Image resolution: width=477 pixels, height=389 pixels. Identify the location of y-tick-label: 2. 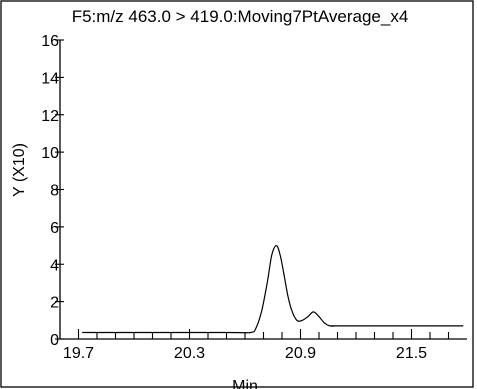
(54, 303).